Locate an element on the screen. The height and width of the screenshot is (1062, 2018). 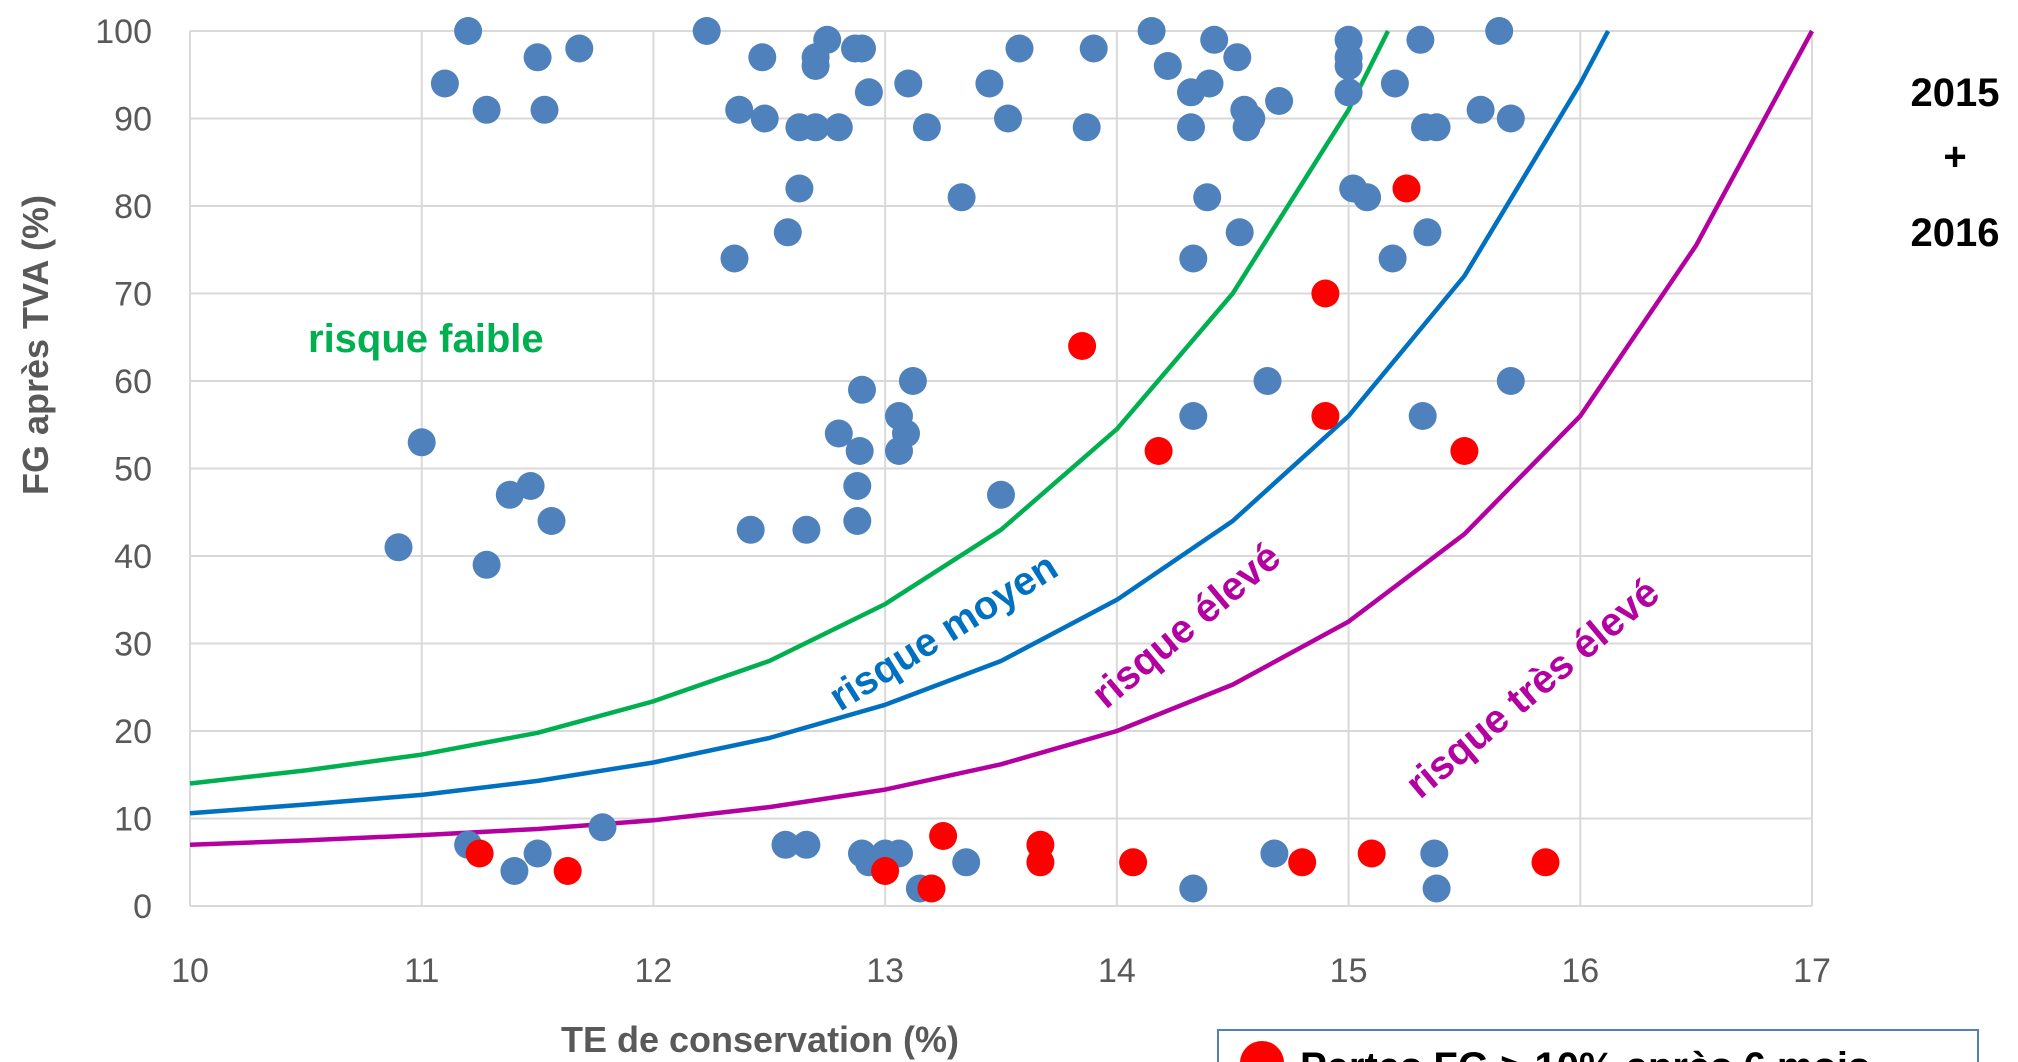
x-tick-label: 16 is located at coordinates (1580, 971).